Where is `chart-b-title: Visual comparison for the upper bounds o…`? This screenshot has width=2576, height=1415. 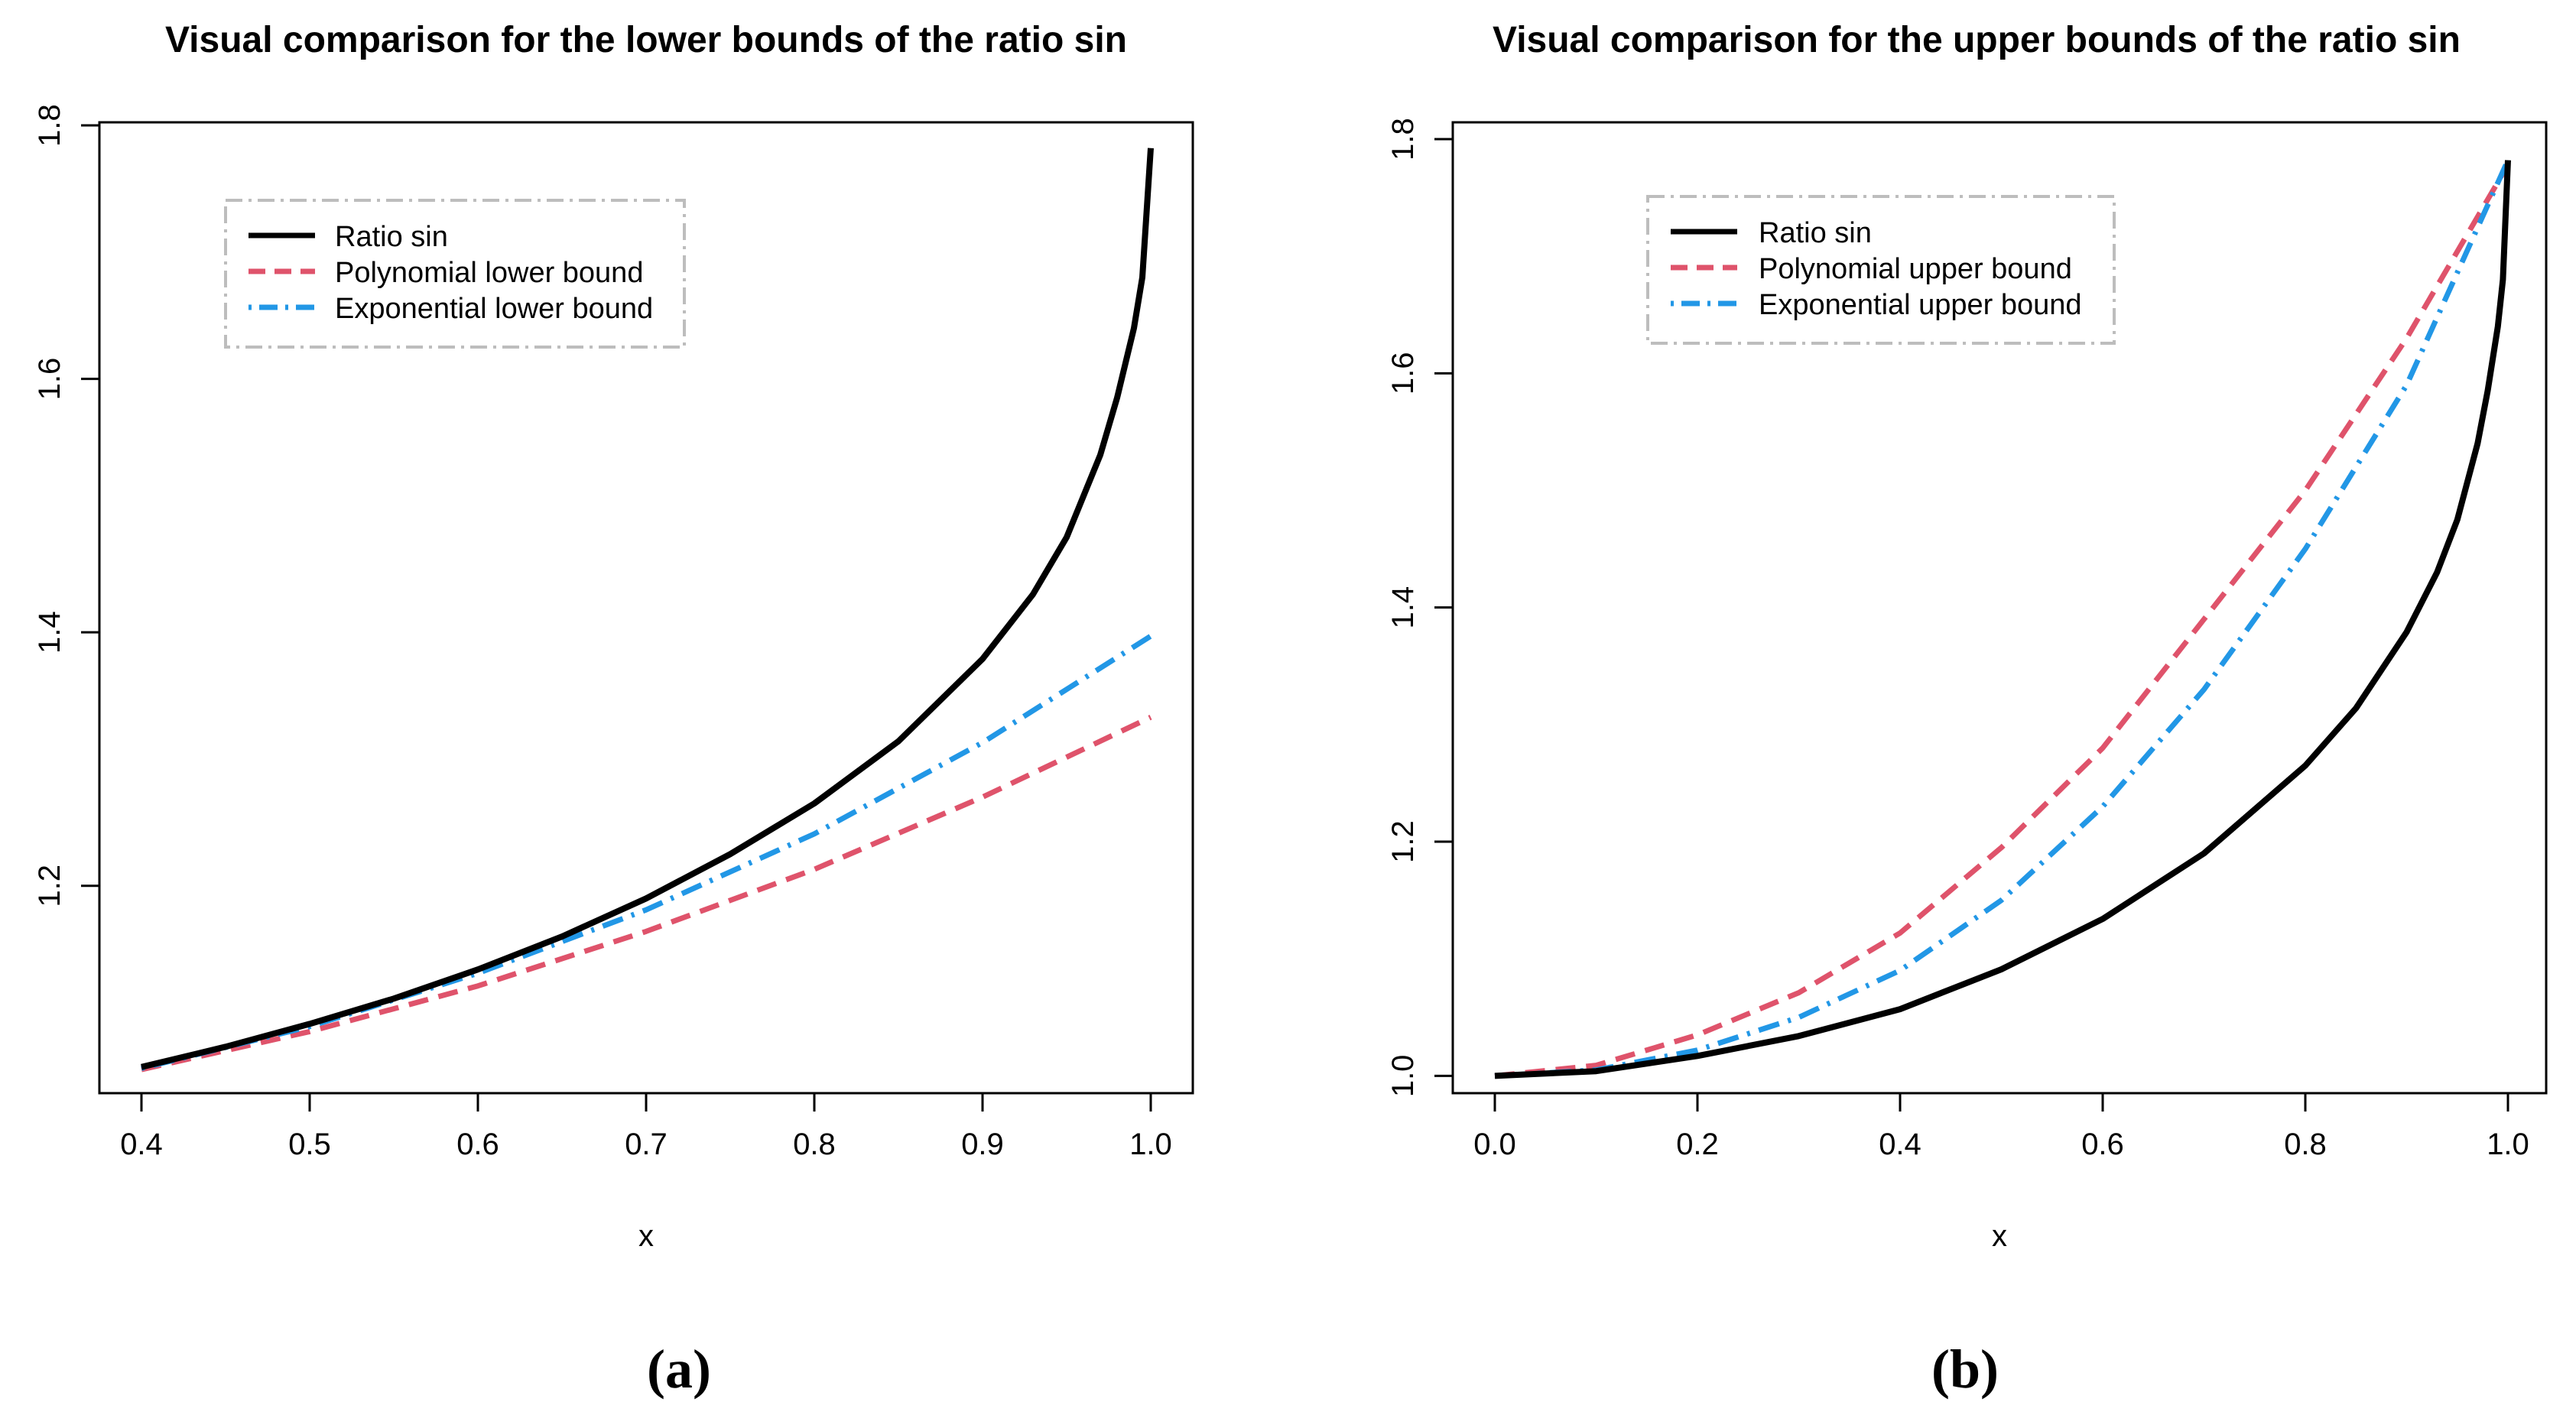 chart-b-title: Visual comparison for the upper bounds o… is located at coordinates (1977, 40).